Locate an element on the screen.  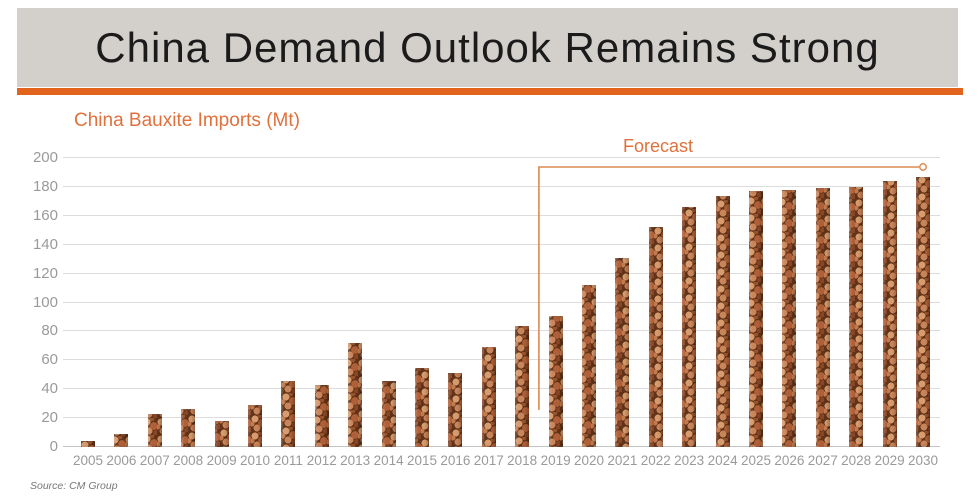
x-axis-tick-label: 2018 is located at coordinates (522, 460).